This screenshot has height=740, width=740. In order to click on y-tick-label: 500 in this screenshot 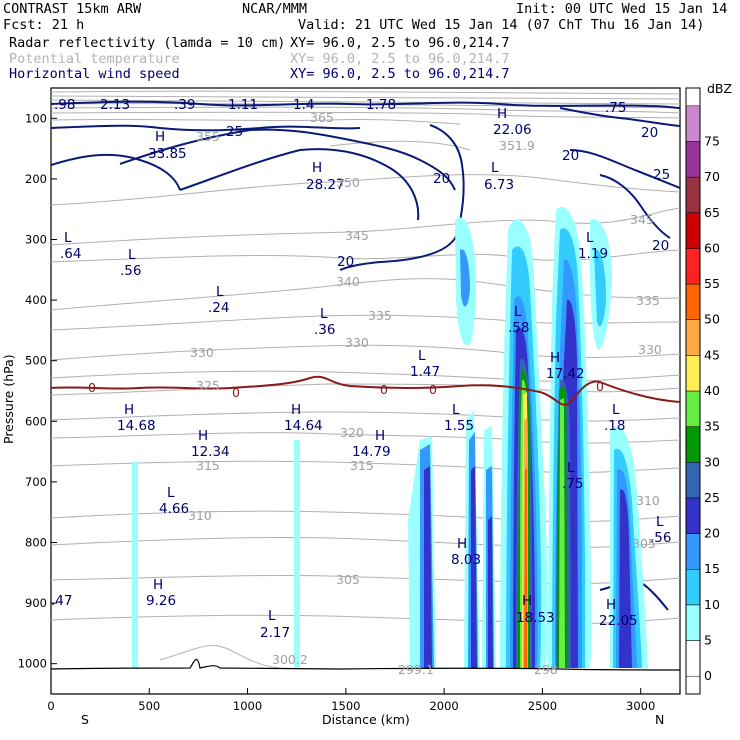, I will do `click(36, 361)`.